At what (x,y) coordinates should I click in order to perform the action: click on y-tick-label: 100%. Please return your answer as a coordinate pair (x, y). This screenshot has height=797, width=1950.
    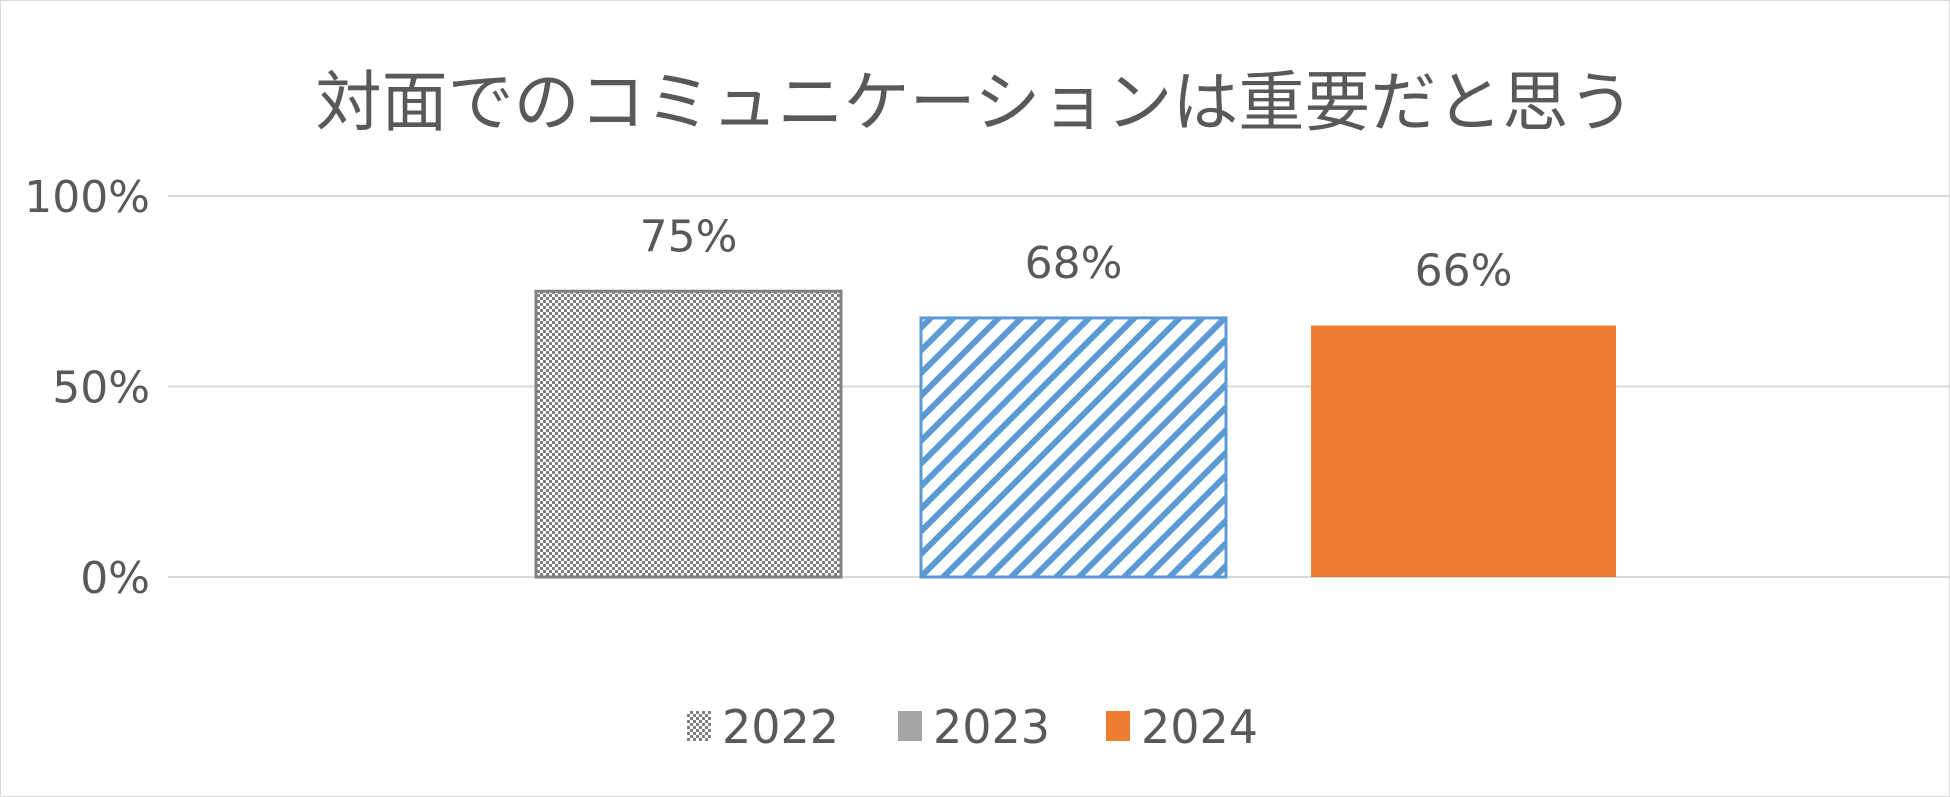
    Looking at the image, I should click on (87, 197).